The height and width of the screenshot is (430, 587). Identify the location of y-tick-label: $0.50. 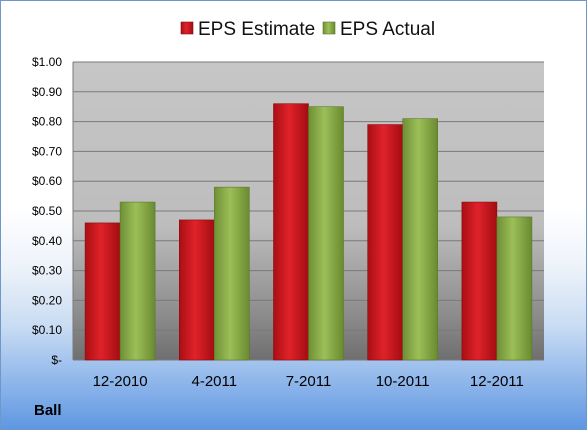
(47, 211).